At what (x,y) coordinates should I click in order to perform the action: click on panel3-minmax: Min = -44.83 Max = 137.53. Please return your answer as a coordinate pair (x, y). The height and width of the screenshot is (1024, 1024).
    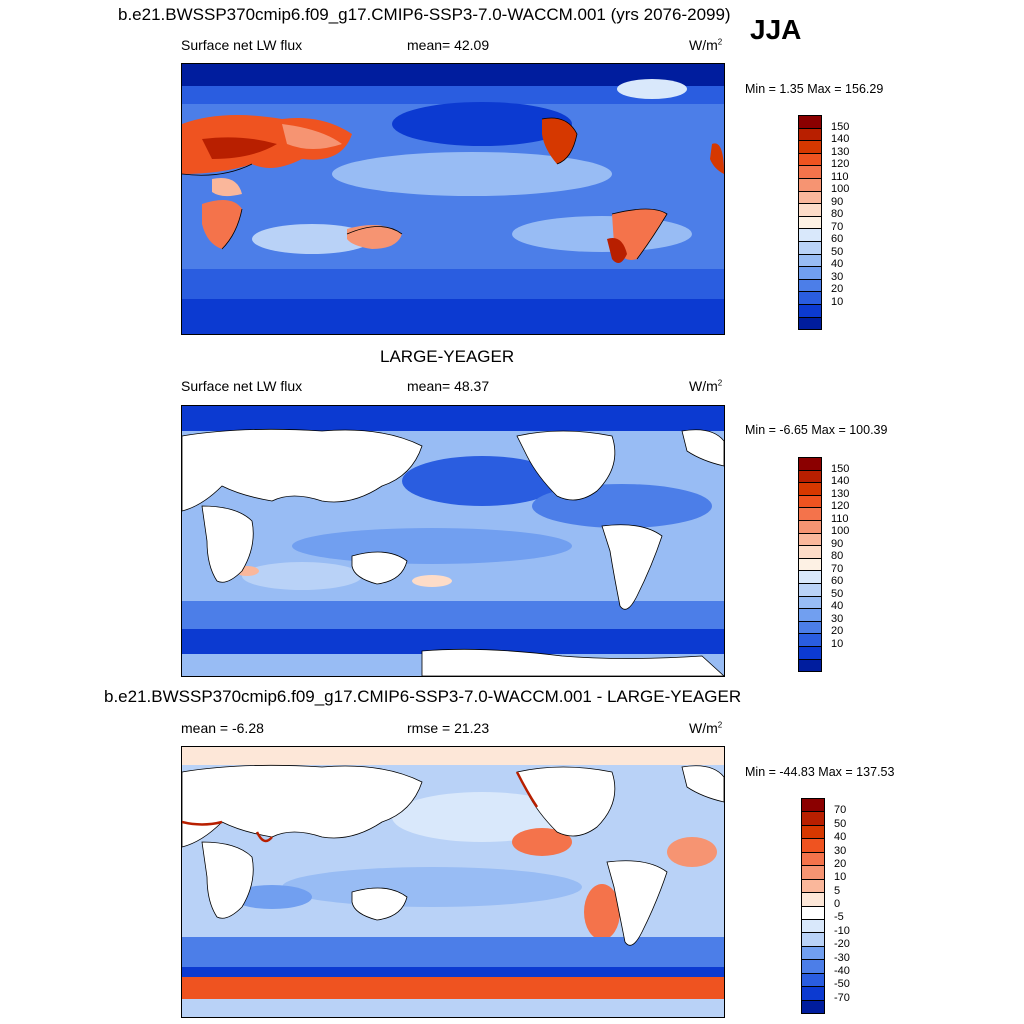
    Looking at the image, I should click on (820, 772).